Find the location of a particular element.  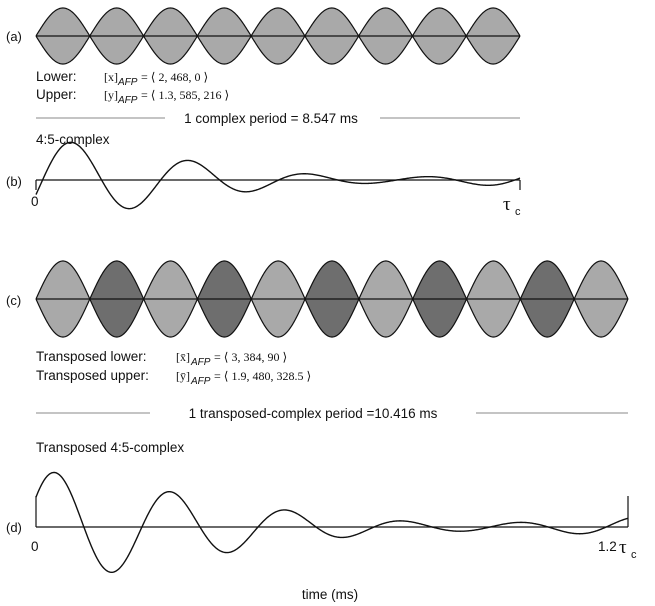

period-text-1: 1 complex period = 8.547 ms is located at coordinates (271, 118).